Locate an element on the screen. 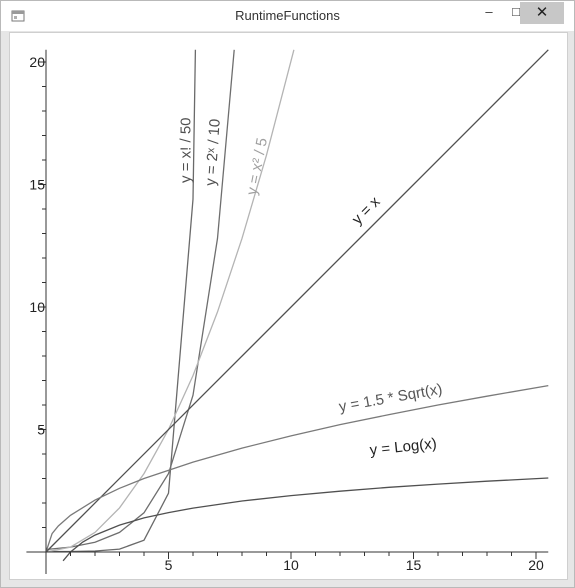 This screenshot has width=575, height=588. curve-label-5: y = 1.5 * Sqrt(x) is located at coordinates (391, 398).